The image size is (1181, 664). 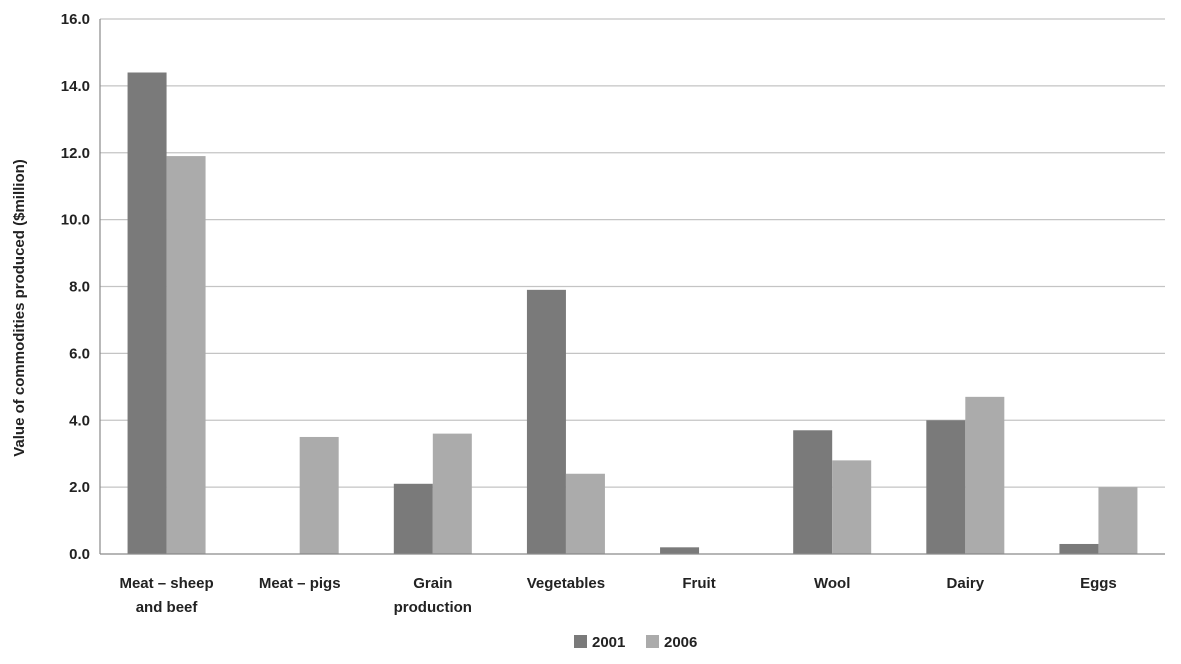 I want to click on x-tick-label: Eggs, so click(x=1098, y=583).